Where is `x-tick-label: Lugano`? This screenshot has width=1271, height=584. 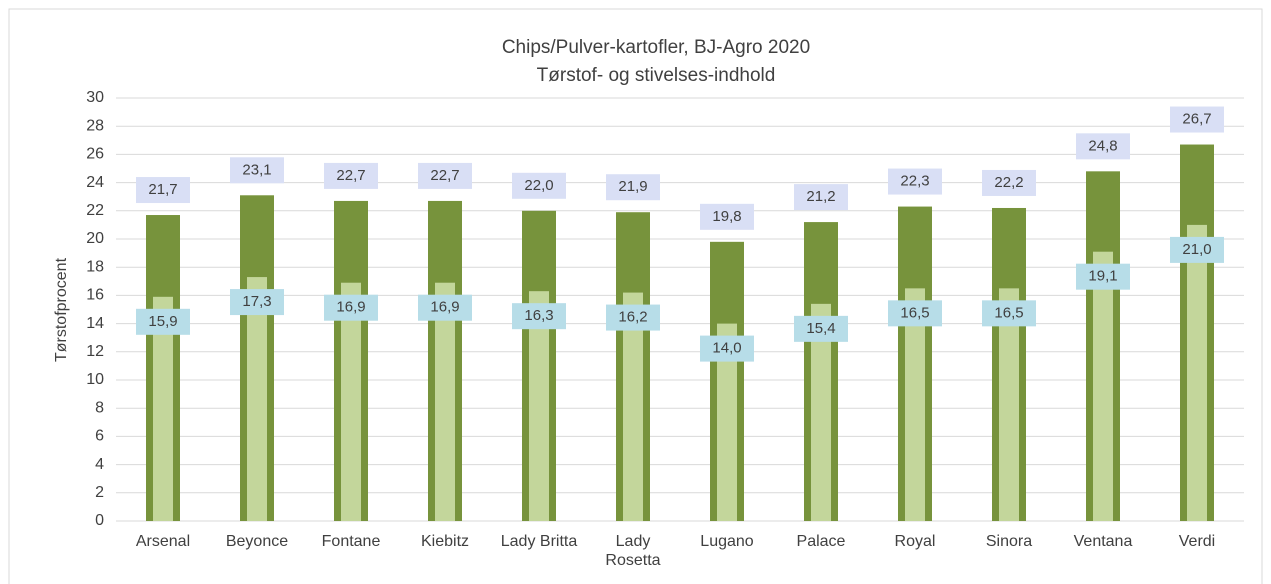 x-tick-label: Lugano is located at coordinates (727, 541).